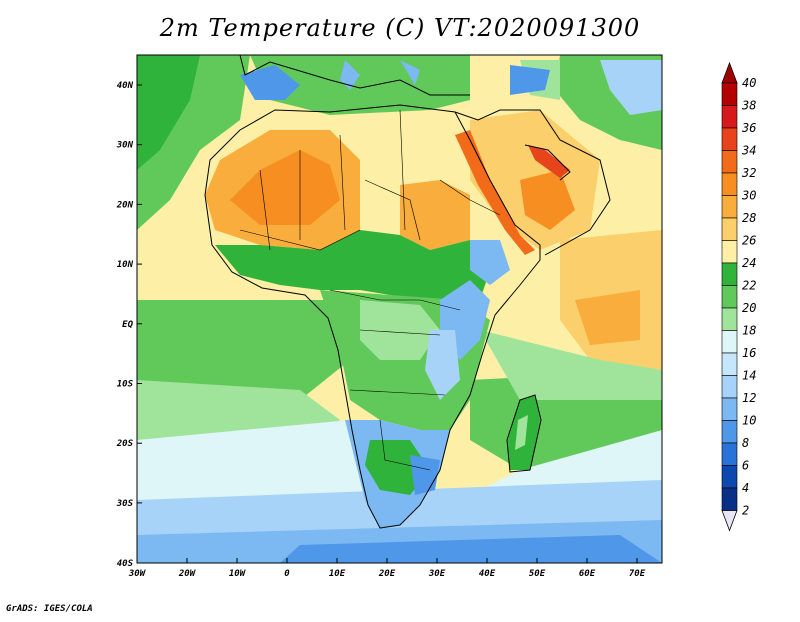  Describe the element at coordinates (748, 196) in the screenshot. I see `colorbar-label: 30` at that location.